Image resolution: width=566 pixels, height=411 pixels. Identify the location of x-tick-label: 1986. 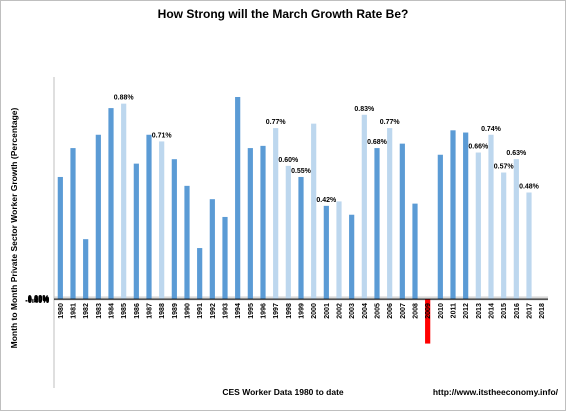
(137, 311).